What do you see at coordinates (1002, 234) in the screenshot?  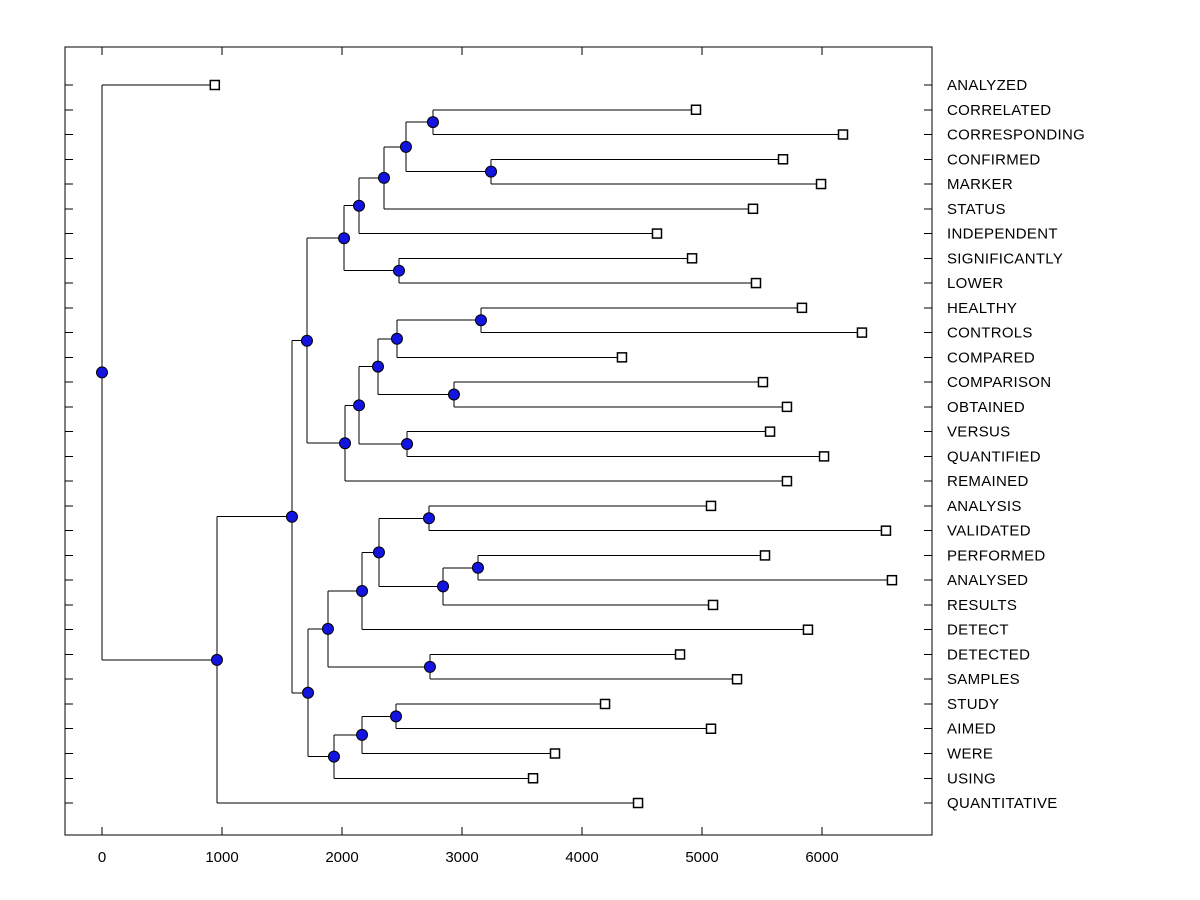 I see `leaf-label: INDEPENDENT` at bounding box center [1002, 234].